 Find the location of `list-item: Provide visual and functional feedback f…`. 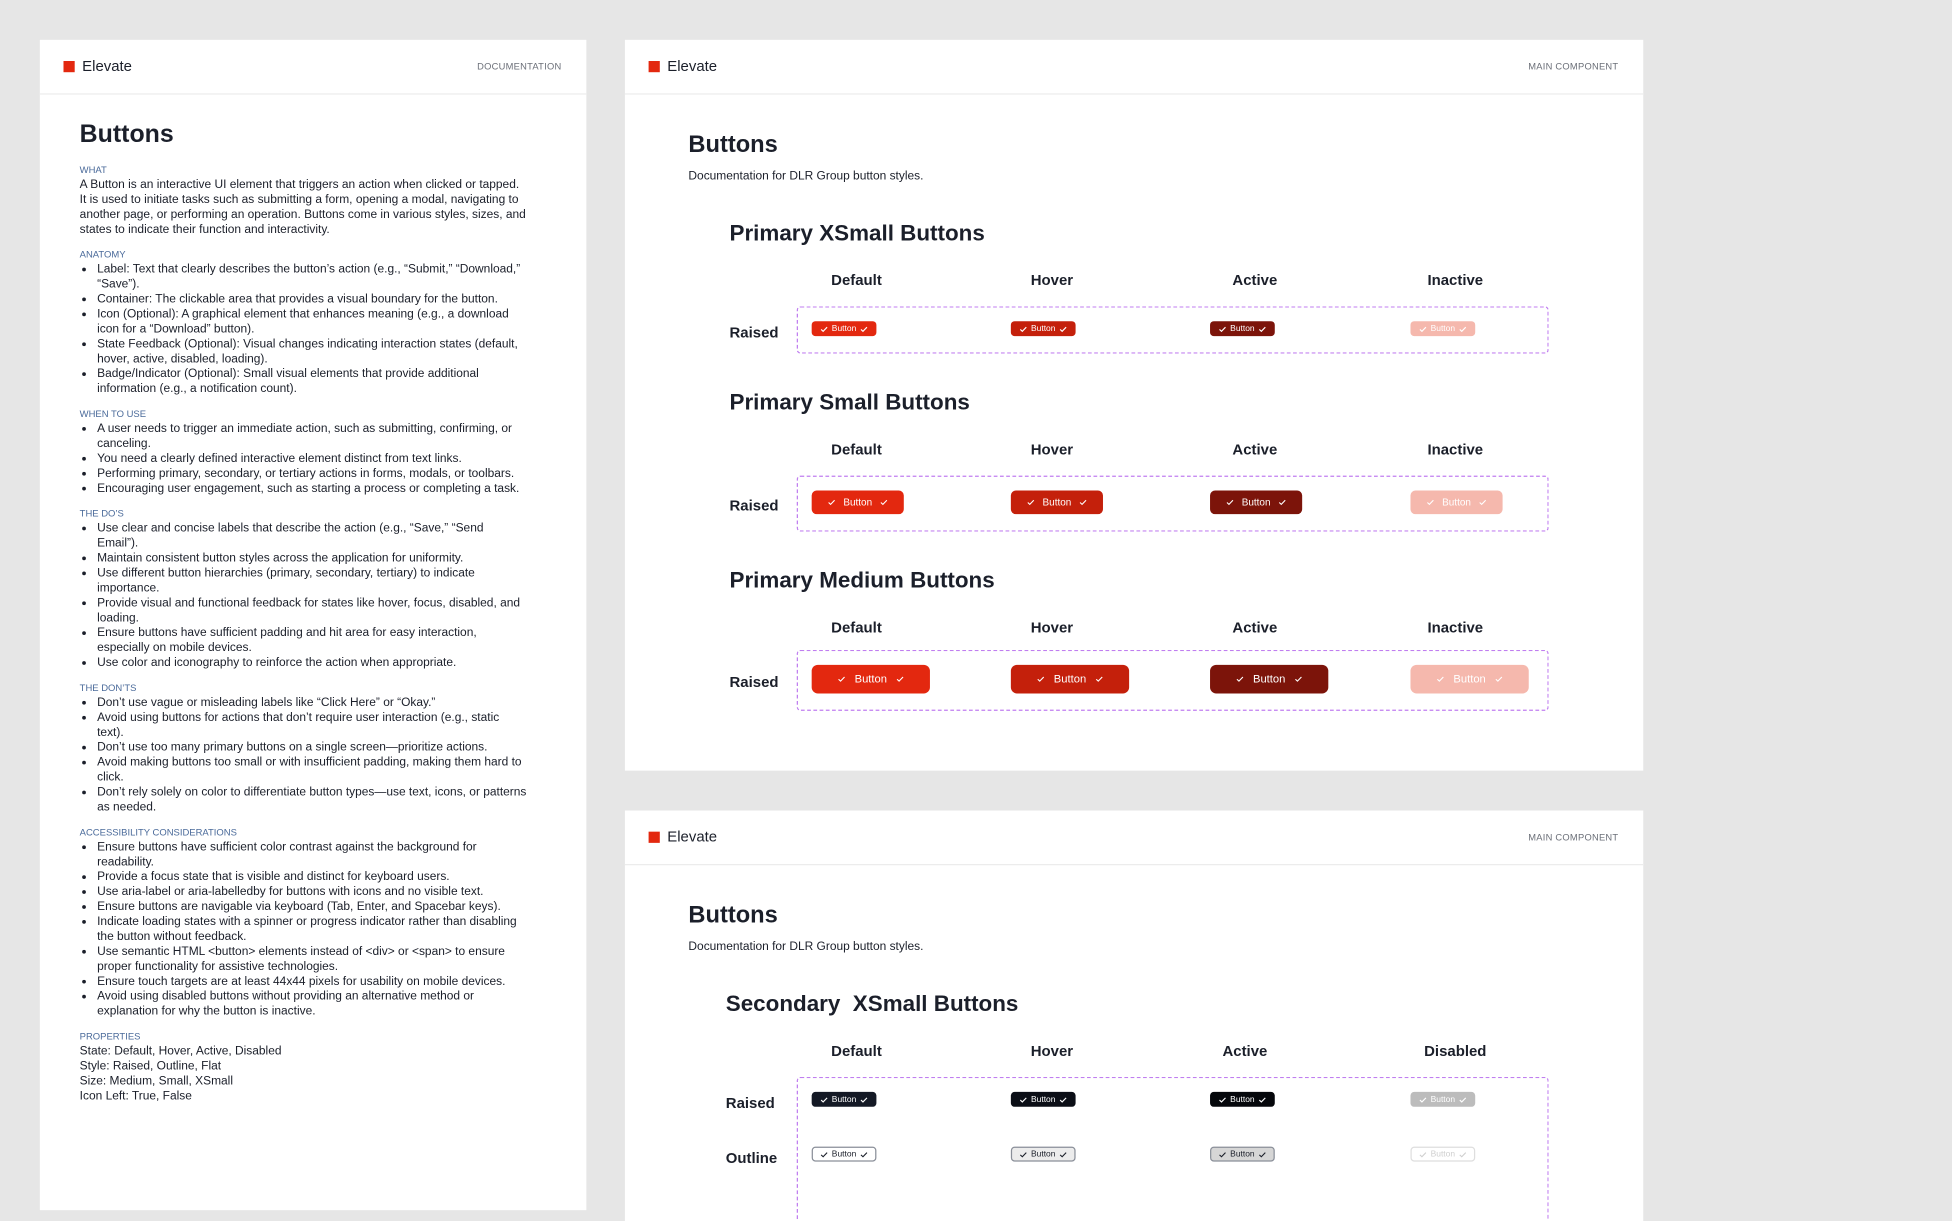

list-item: Provide visual and functional feedback f… is located at coordinates (312, 611).